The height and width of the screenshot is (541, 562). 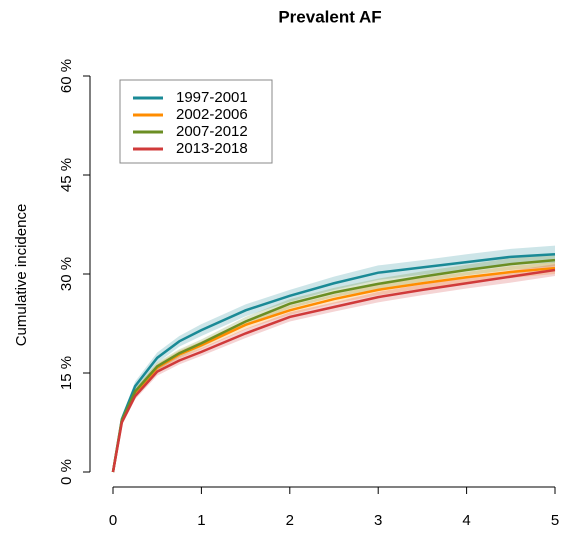 What do you see at coordinates (66, 274) in the screenshot?
I see `y-tick-label: 30 %` at bounding box center [66, 274].